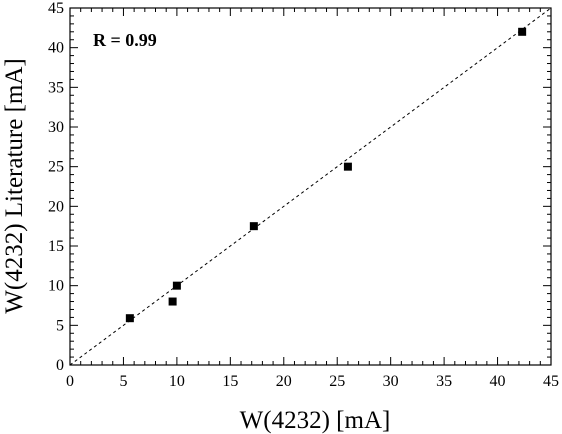 This screenshot has width=562, height=434. What do you see at coordinates (56, 246) in the screenshot?
I see `y-tick-label: 15` at bounding box center [56, 246].